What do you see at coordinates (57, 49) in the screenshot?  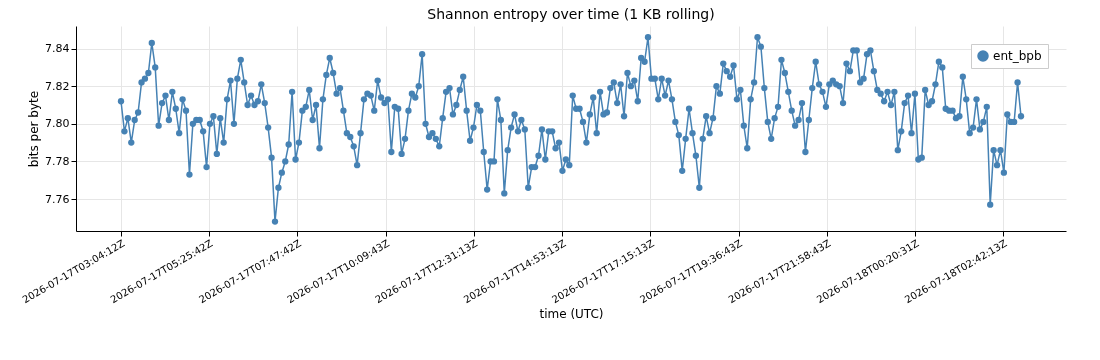 I see `y-tick-label: 7.84` at bounding box center [57, 49].